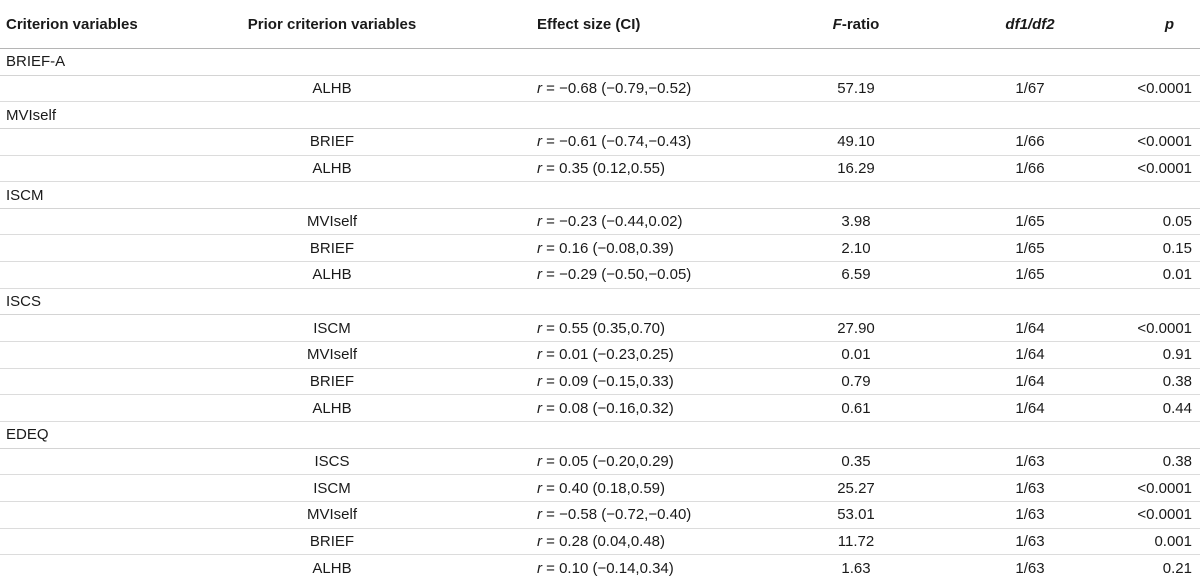 This screenshot has height=588, width=1200. What do you see at coordinates (24, 302) in the screenshot?
I see `criterion-variable-name: ISCS` at bounding box center [24, 302].